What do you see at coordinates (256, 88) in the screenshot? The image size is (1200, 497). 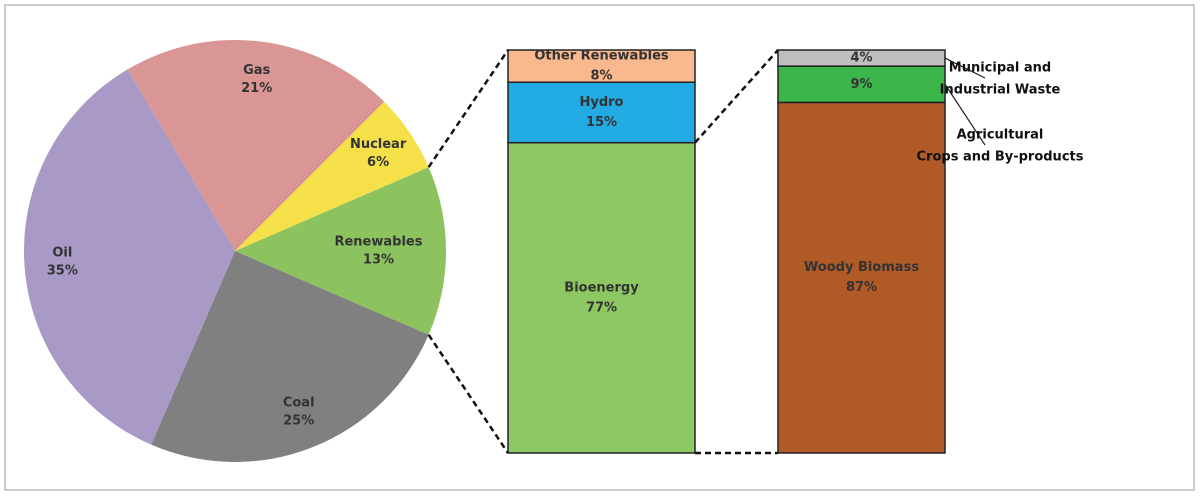 I see `slice-value: 21%` at bounding box center [256, 88].